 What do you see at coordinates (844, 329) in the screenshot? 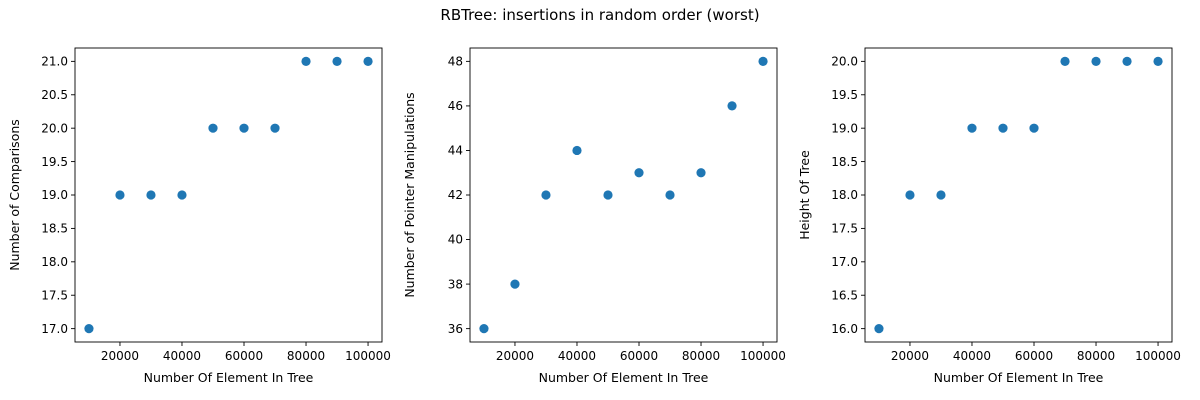
I see `y-tick-label: 16.0` at bounding box center [844, 329].